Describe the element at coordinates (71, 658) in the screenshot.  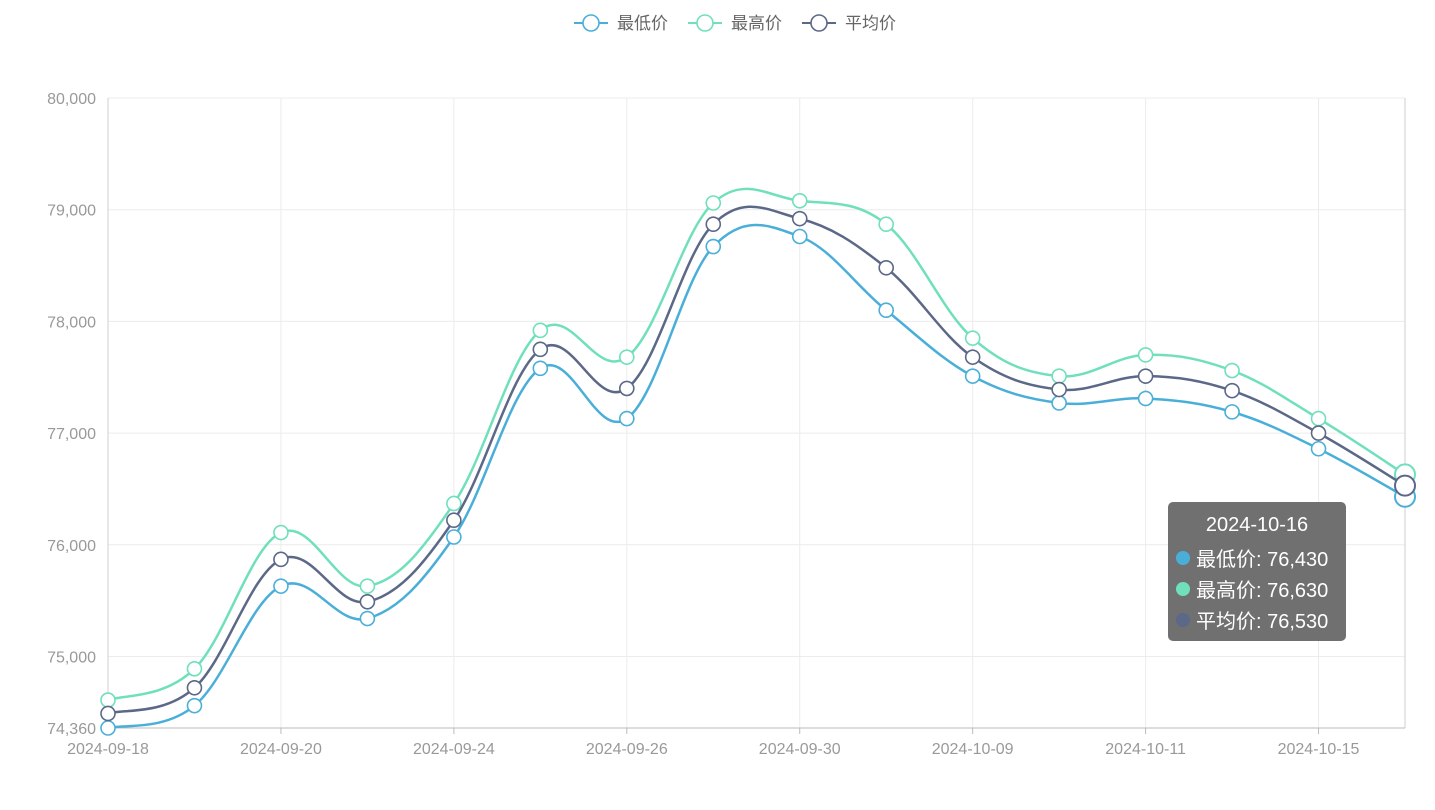
I see `y-tick-label: 75,000` at that location.